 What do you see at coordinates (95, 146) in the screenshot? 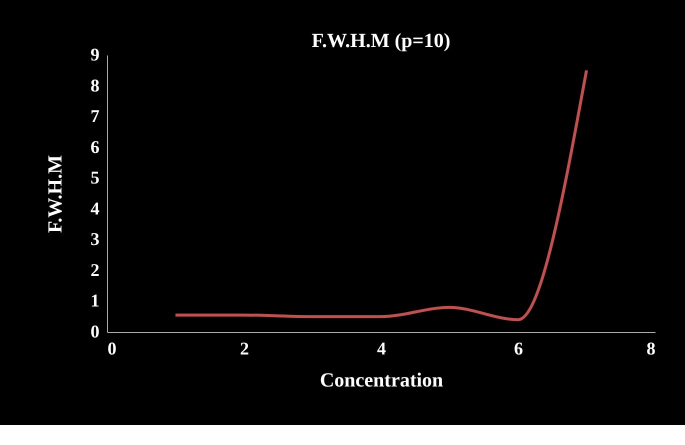
I see `y-tick-label: 6` at bounding box center [95, 146].